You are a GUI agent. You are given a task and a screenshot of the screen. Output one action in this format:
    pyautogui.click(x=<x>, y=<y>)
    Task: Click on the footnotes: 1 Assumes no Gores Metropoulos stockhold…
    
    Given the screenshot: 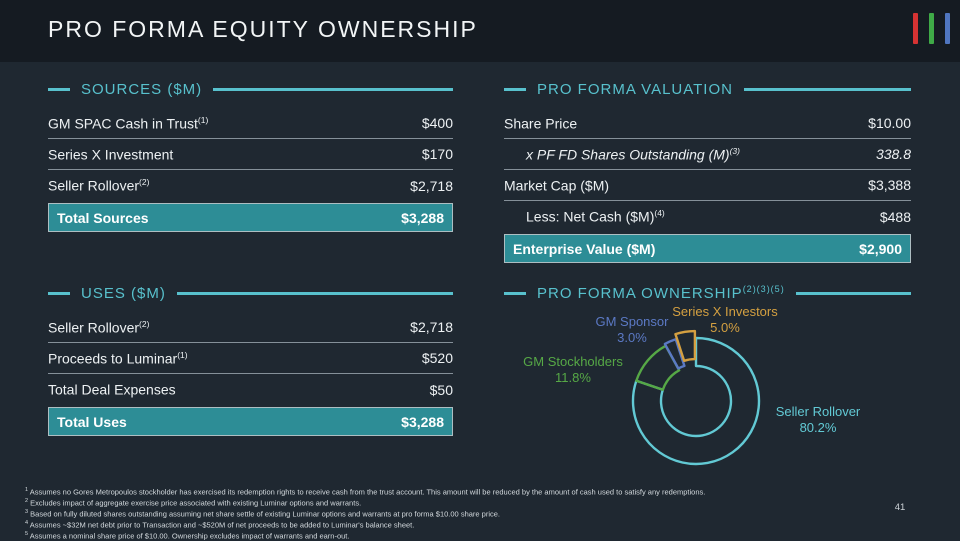 What is the action you would take?
    pyautogui.click(x=450, y=513)
    